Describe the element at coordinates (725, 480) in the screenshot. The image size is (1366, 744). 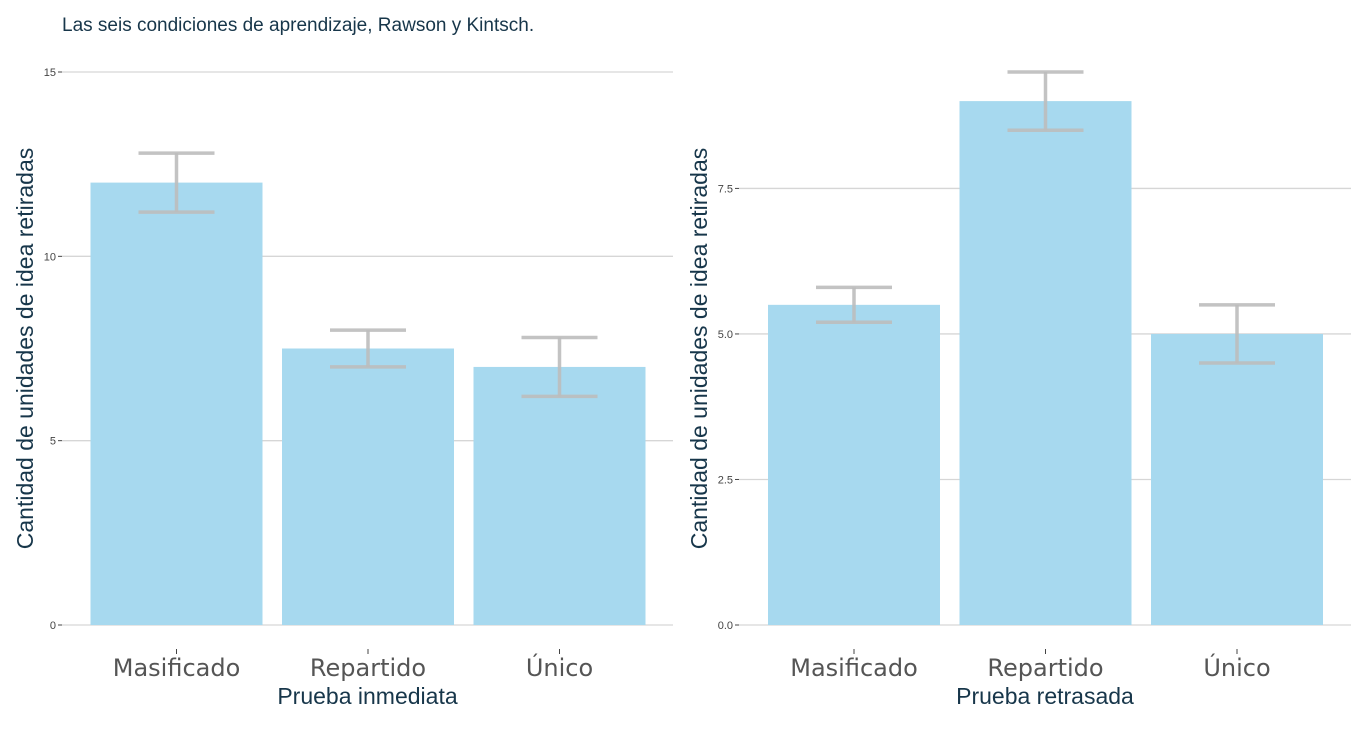
I see `y-tick-label: 2.5` at that location.